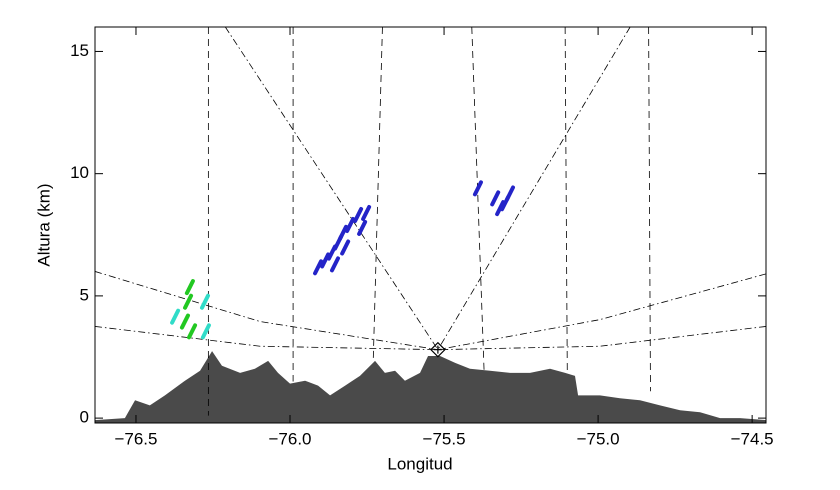  I want to click on x-tick-label: −76.5, so click(135, 438).